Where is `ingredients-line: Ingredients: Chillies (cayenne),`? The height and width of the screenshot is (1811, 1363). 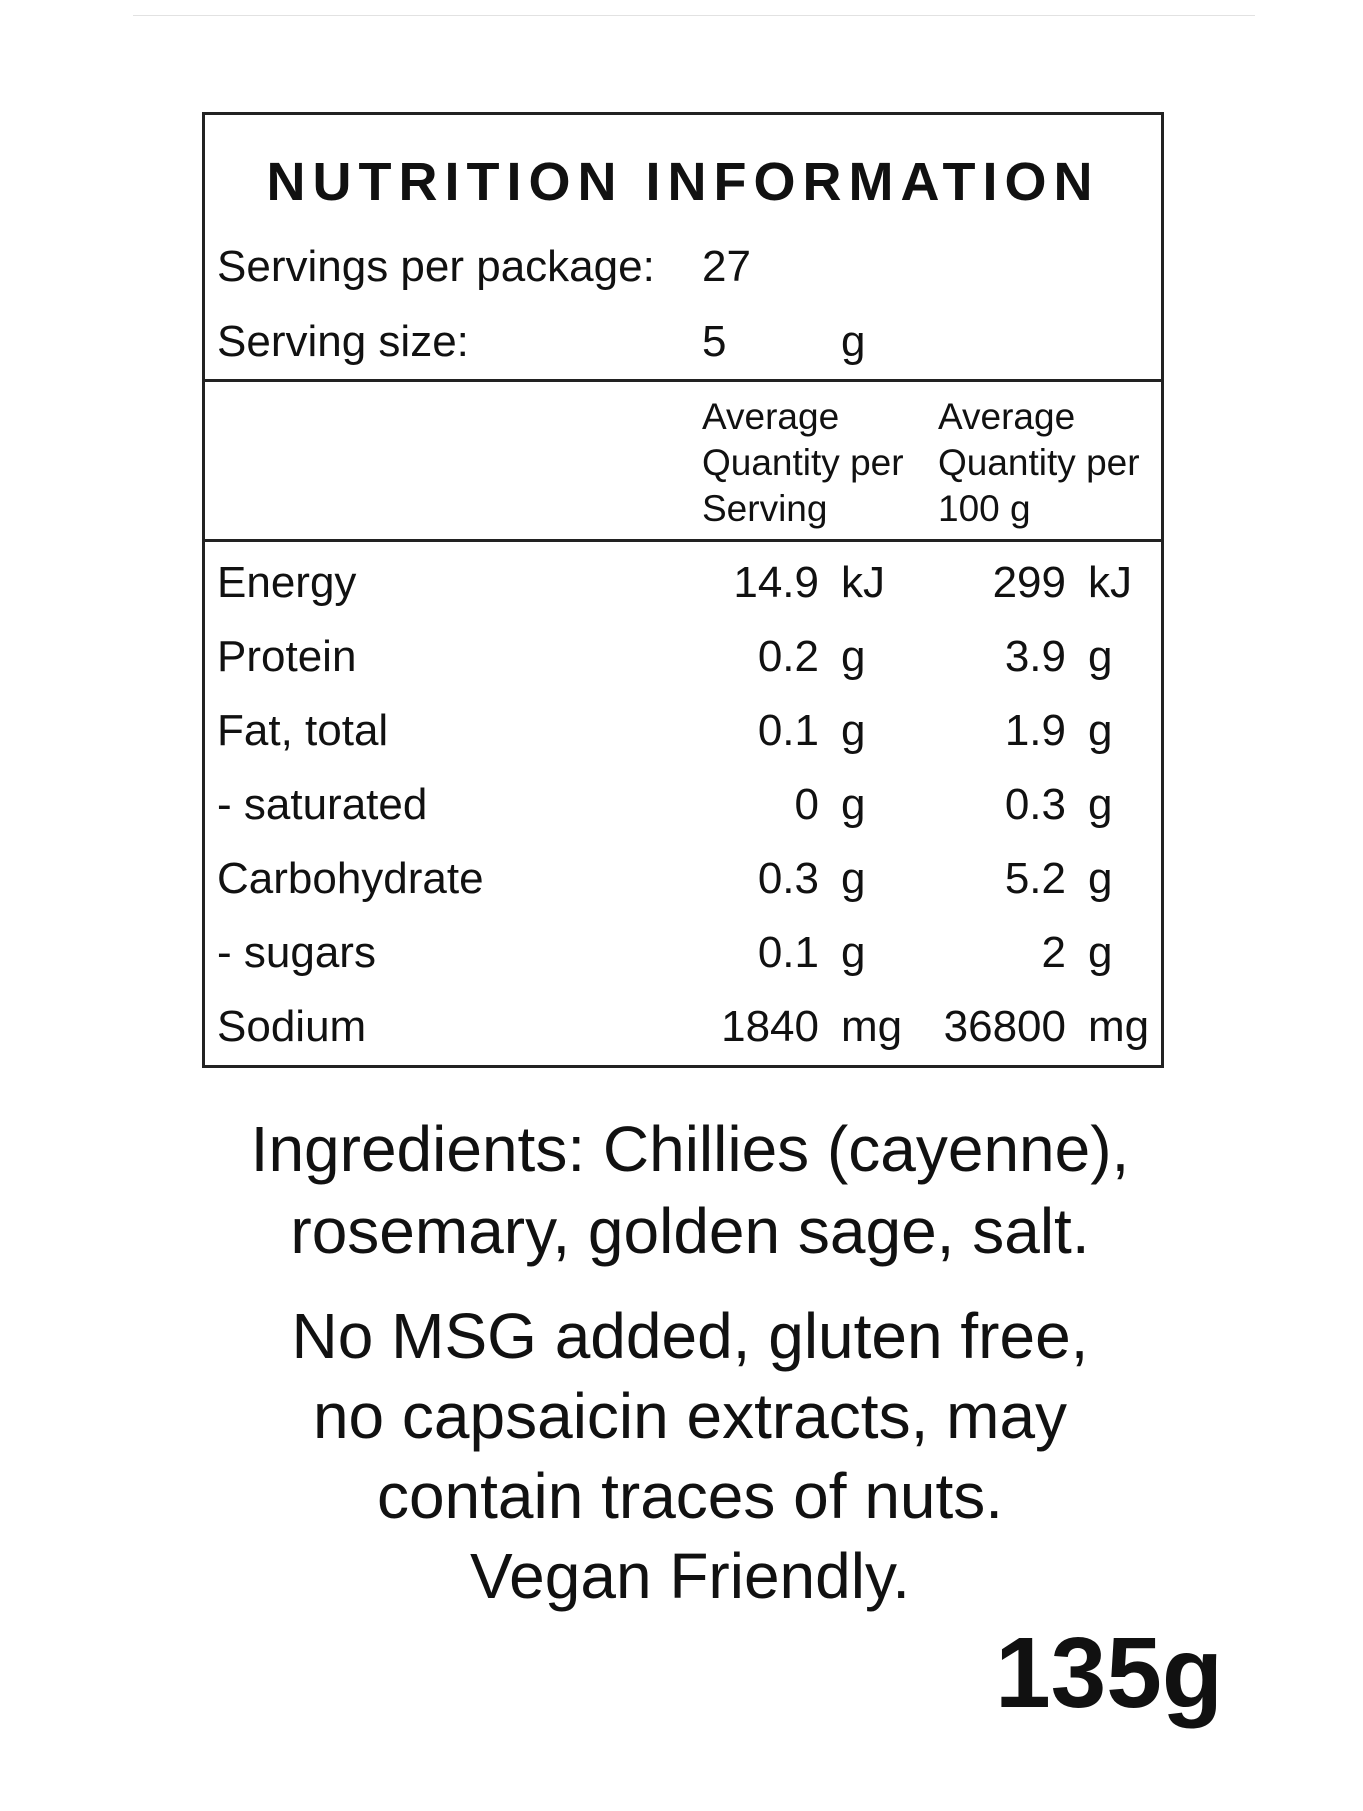
ingredients-line: Ingredients: Chillies (cayenne), is located at coordinates (690, 1149).